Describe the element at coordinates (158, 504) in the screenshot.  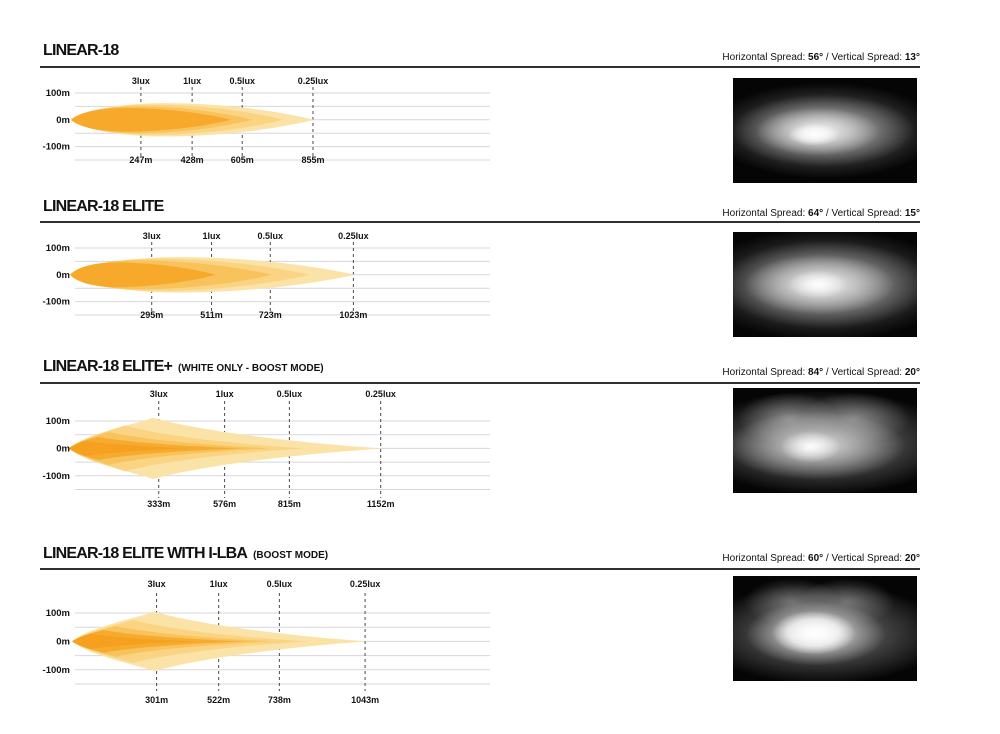
I see `distance-label: 333m` at that location.